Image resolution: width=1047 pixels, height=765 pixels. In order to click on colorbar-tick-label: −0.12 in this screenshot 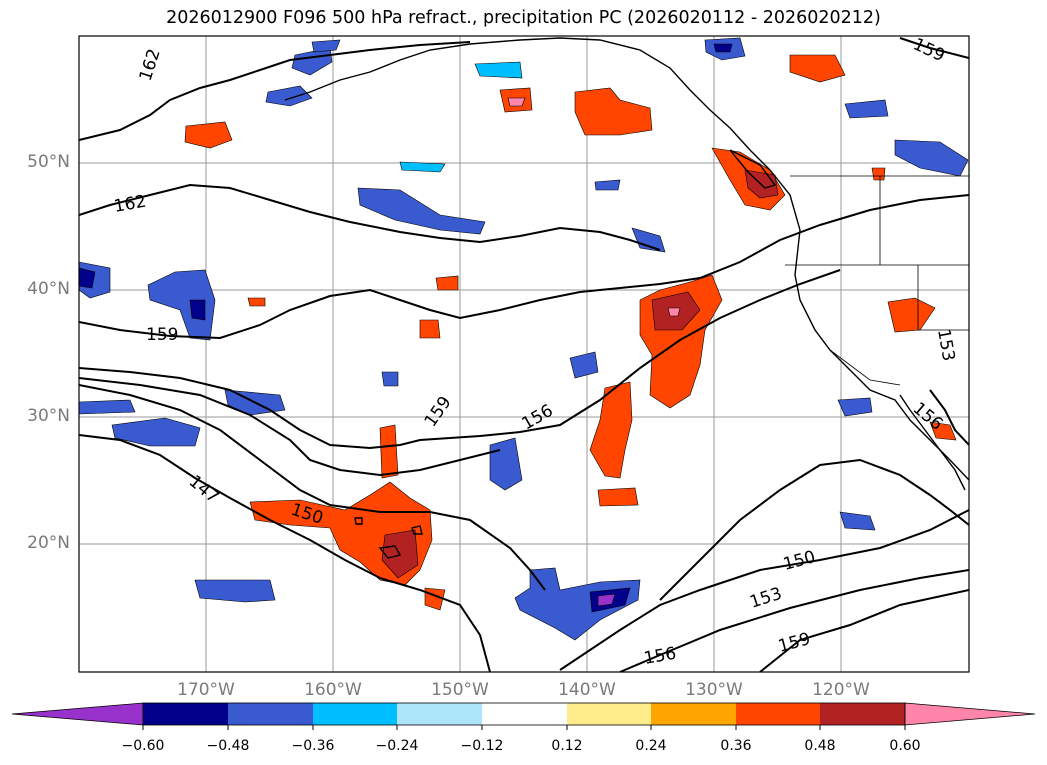, I will do `click(482, 746)`.